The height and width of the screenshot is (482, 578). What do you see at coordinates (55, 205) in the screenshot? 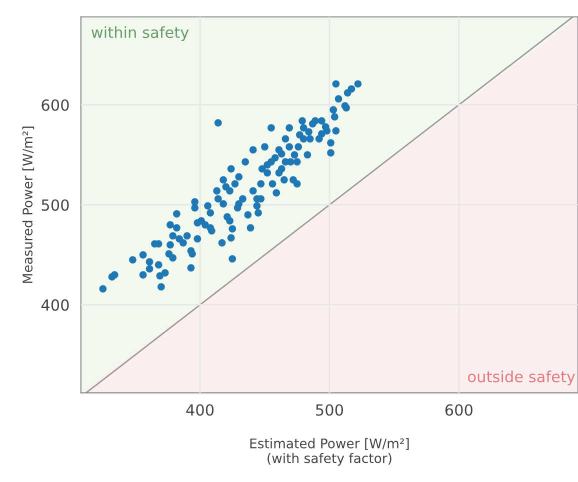
I see `y-tick-label: 500` at bounding box center [55, 205].